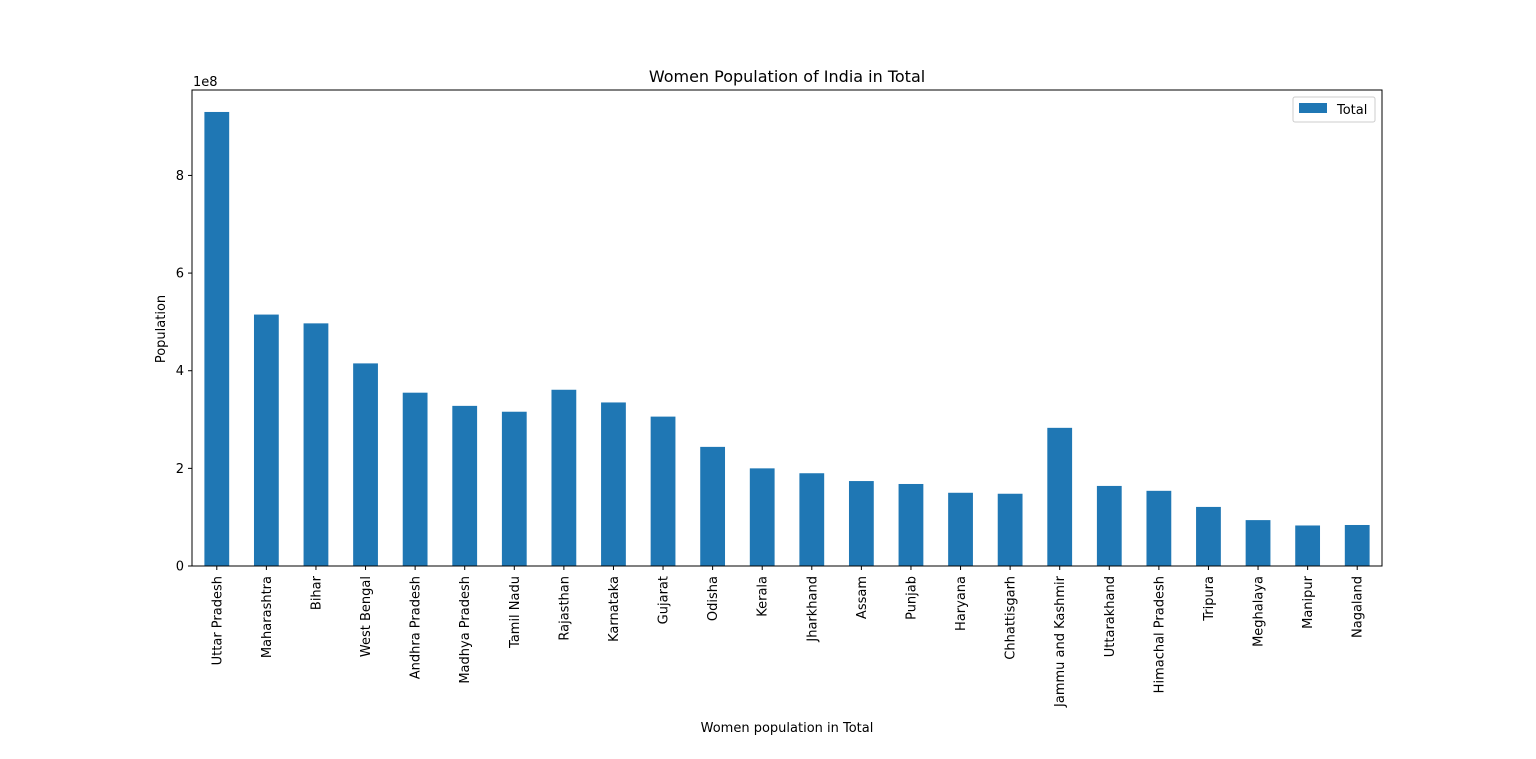  Describe the element at coordinates (465, 630) in the screenshot. I see `x-tick-label: Madhya Pradesh` at that location.